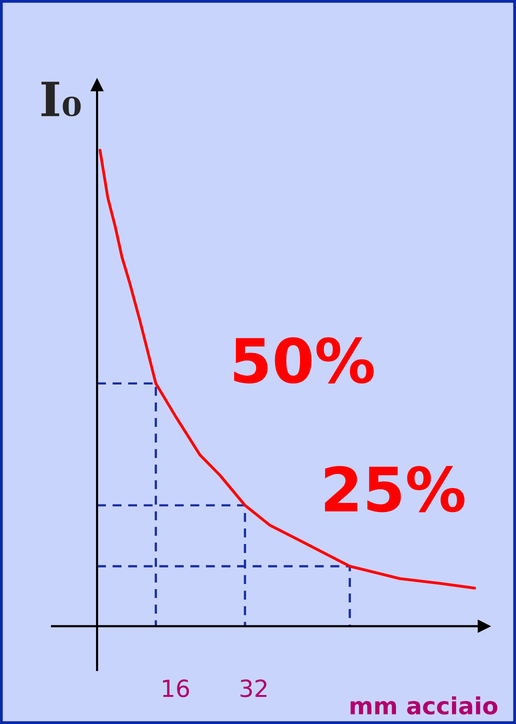 The image size is (516, 724). I want to click on annotation: 25%, so click(394, 489).